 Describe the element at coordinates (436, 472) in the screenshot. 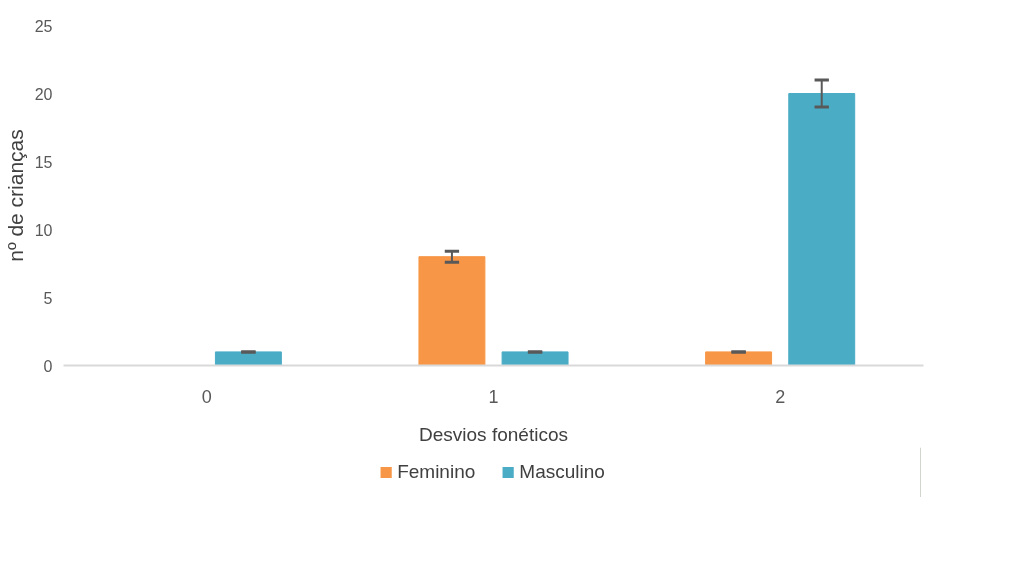

I see `legend-label: Feminino` at that location.